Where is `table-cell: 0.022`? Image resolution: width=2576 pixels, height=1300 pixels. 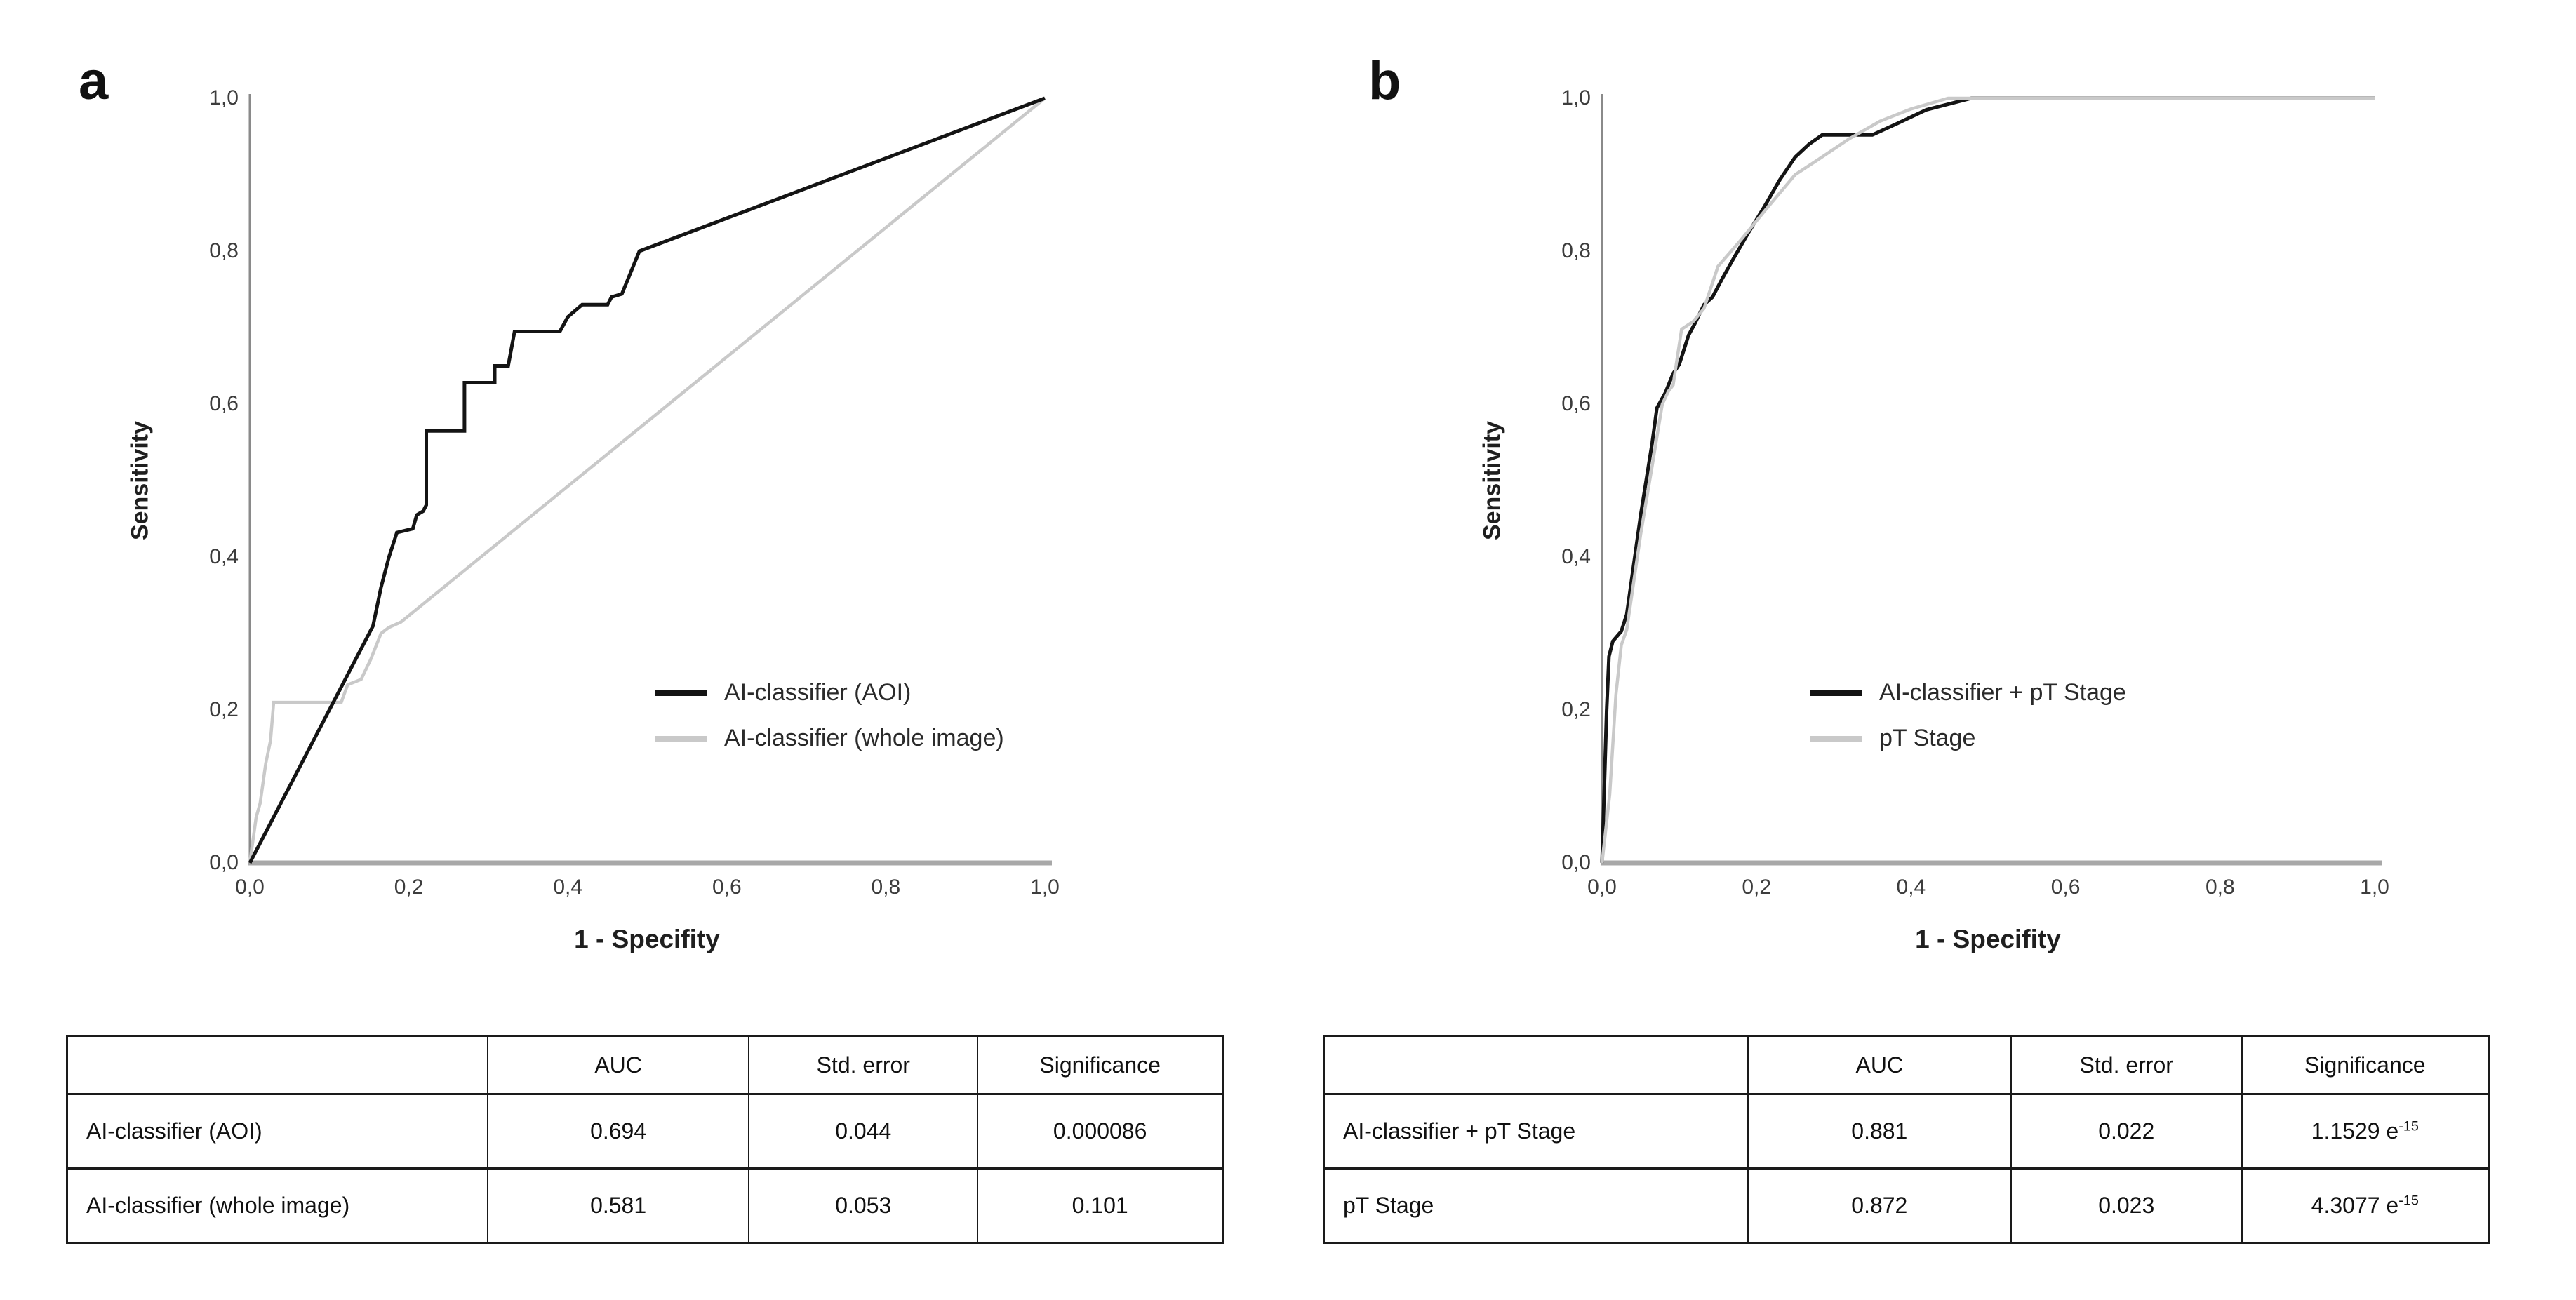
table-cell: 0.022 is located at coordinates (2126, 1131).